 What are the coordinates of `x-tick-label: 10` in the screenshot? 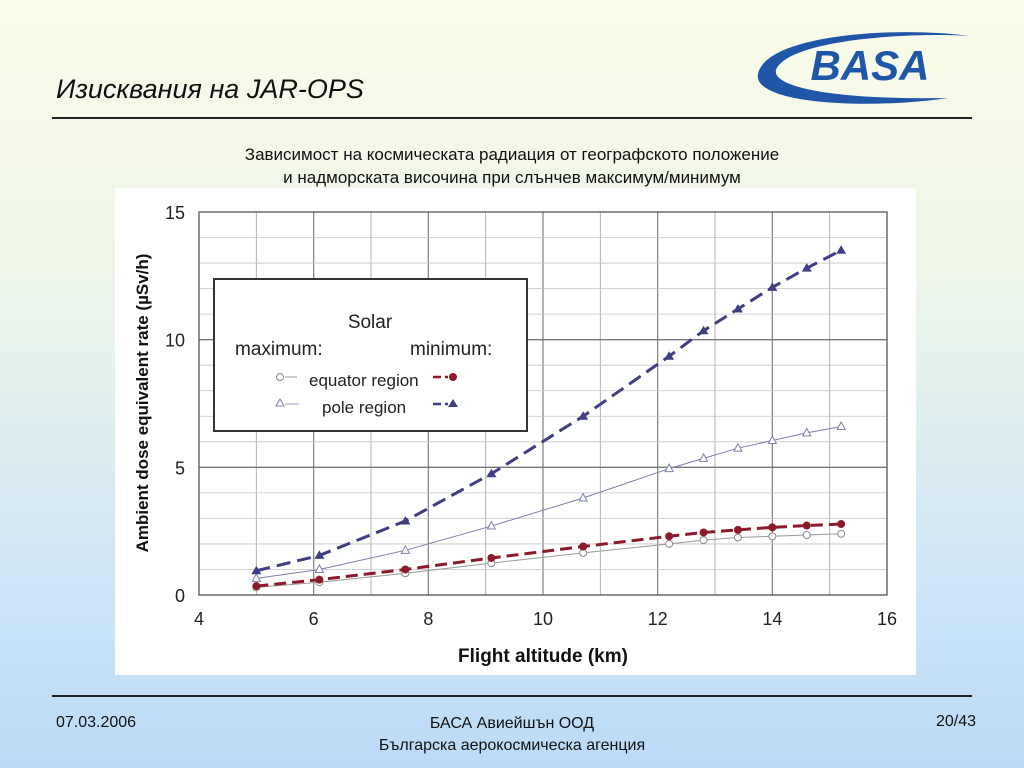 It's located at (543, 619).